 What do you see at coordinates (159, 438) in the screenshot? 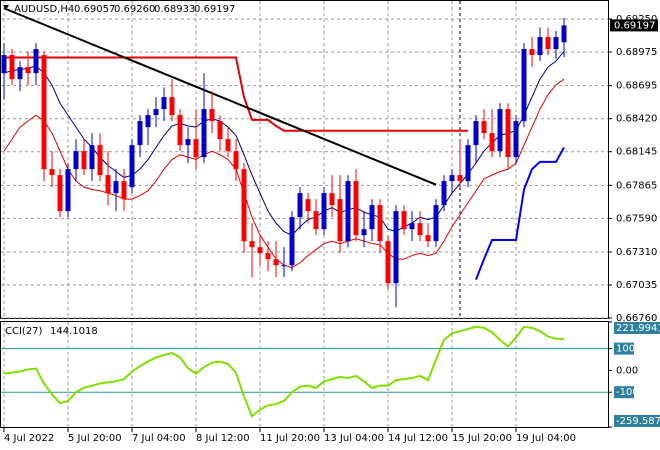
I see `x-tick-label: 7 Jul 04:00` at bounding box center [159, 438].